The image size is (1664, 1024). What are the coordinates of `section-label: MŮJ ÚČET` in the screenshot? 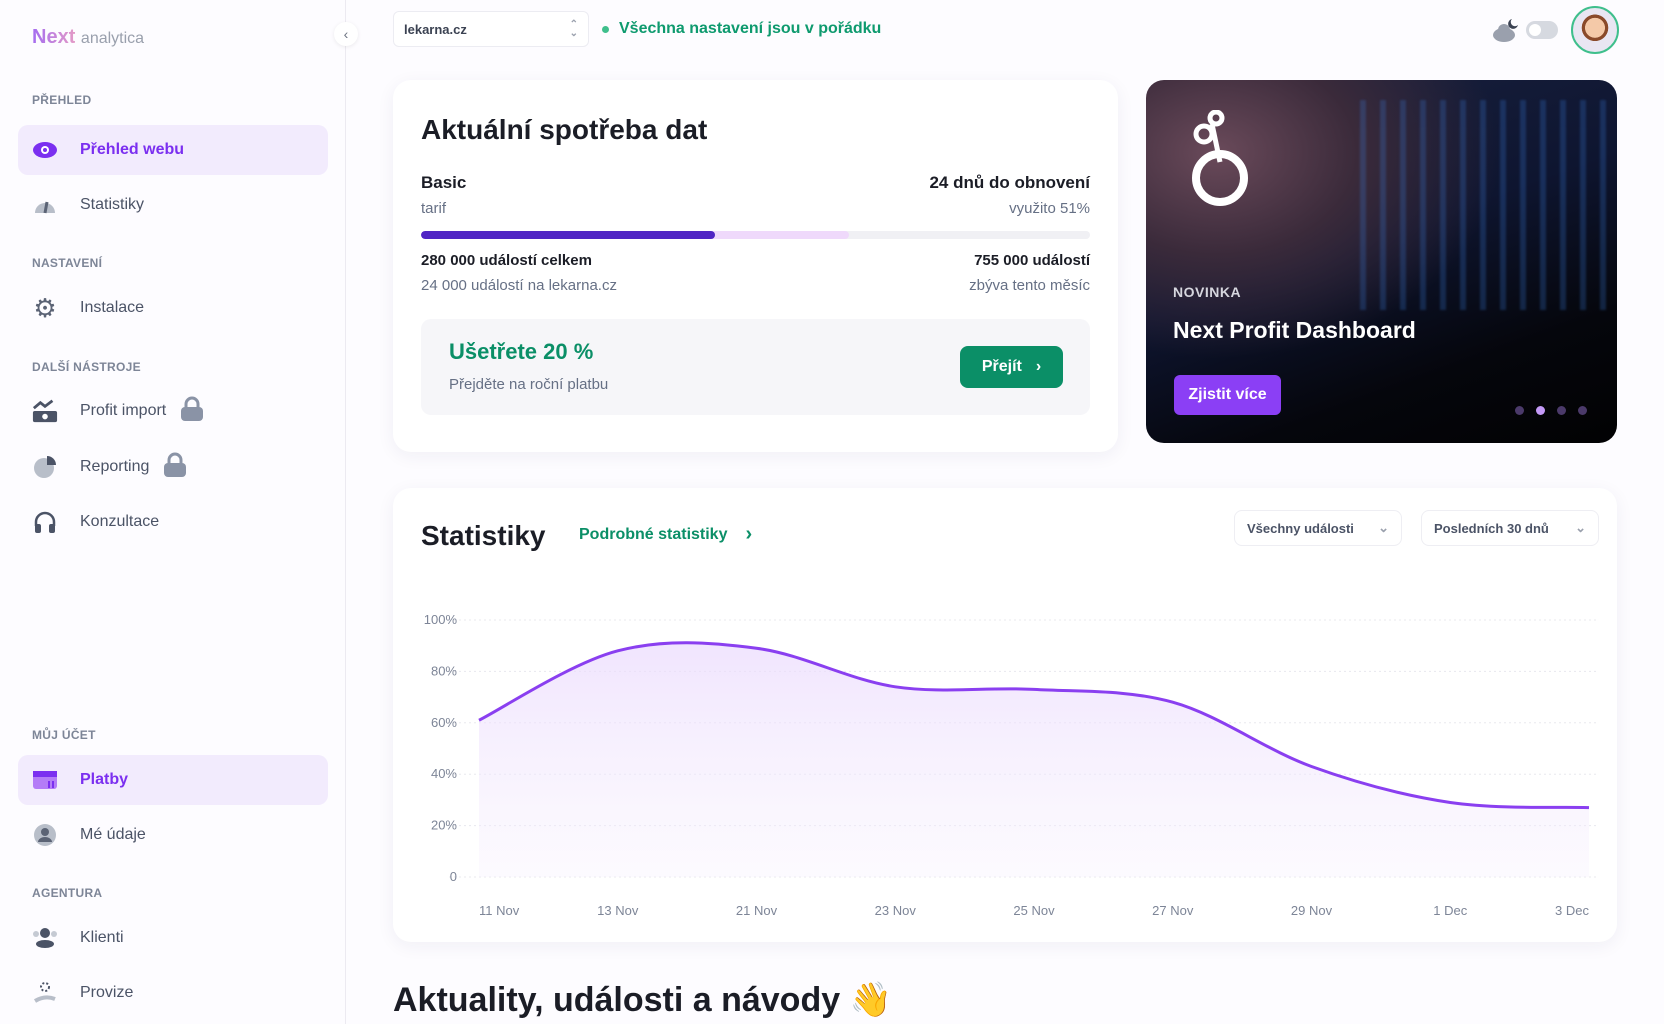 It's located at (64, 735).